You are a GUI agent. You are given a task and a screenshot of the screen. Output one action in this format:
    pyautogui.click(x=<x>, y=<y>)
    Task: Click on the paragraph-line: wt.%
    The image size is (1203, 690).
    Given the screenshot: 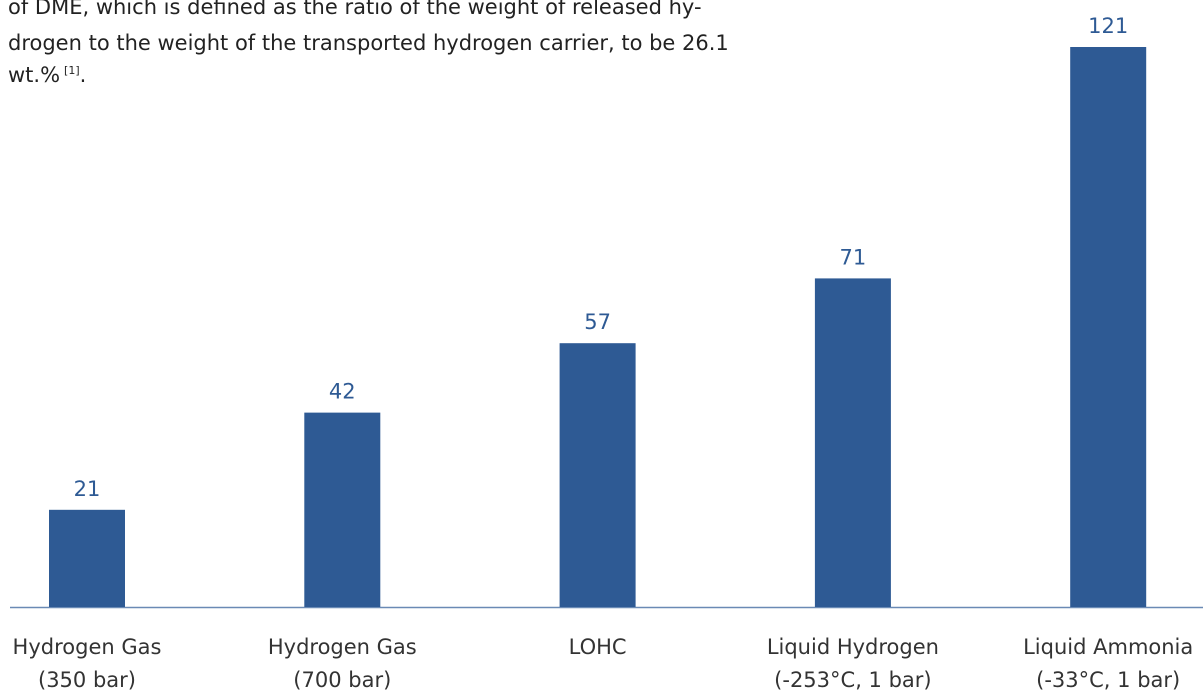 What is the action you would take?
    pyautogui.click(x=34, y=75)
    